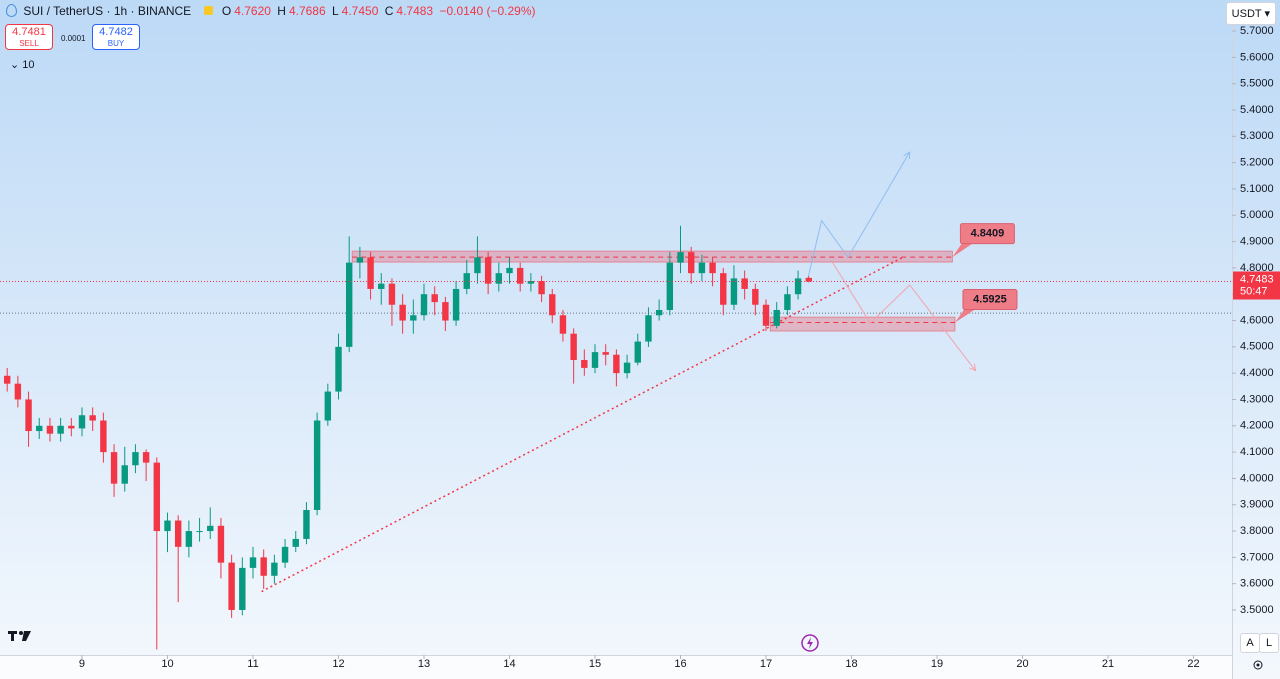 The width and height of the screenshot is (1280, 679). Describe the element at coordinates (1250, 643) in the screenshot. I see `auto-scale-button: A` at that location.